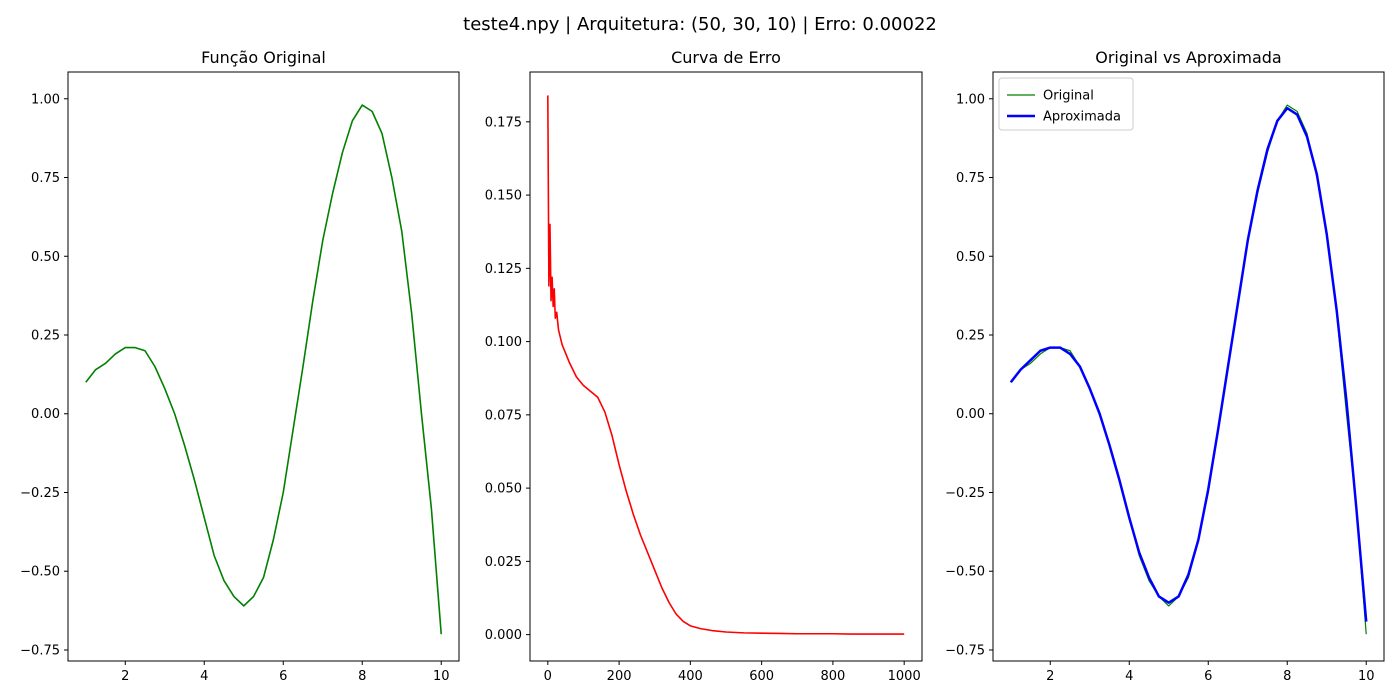 The image size is (1400, 700). What do you see at coordinates (1188, 57) in the screenshot?
I see `plot-title: Original vs Aproximada` at bounding box center [1188, 57].